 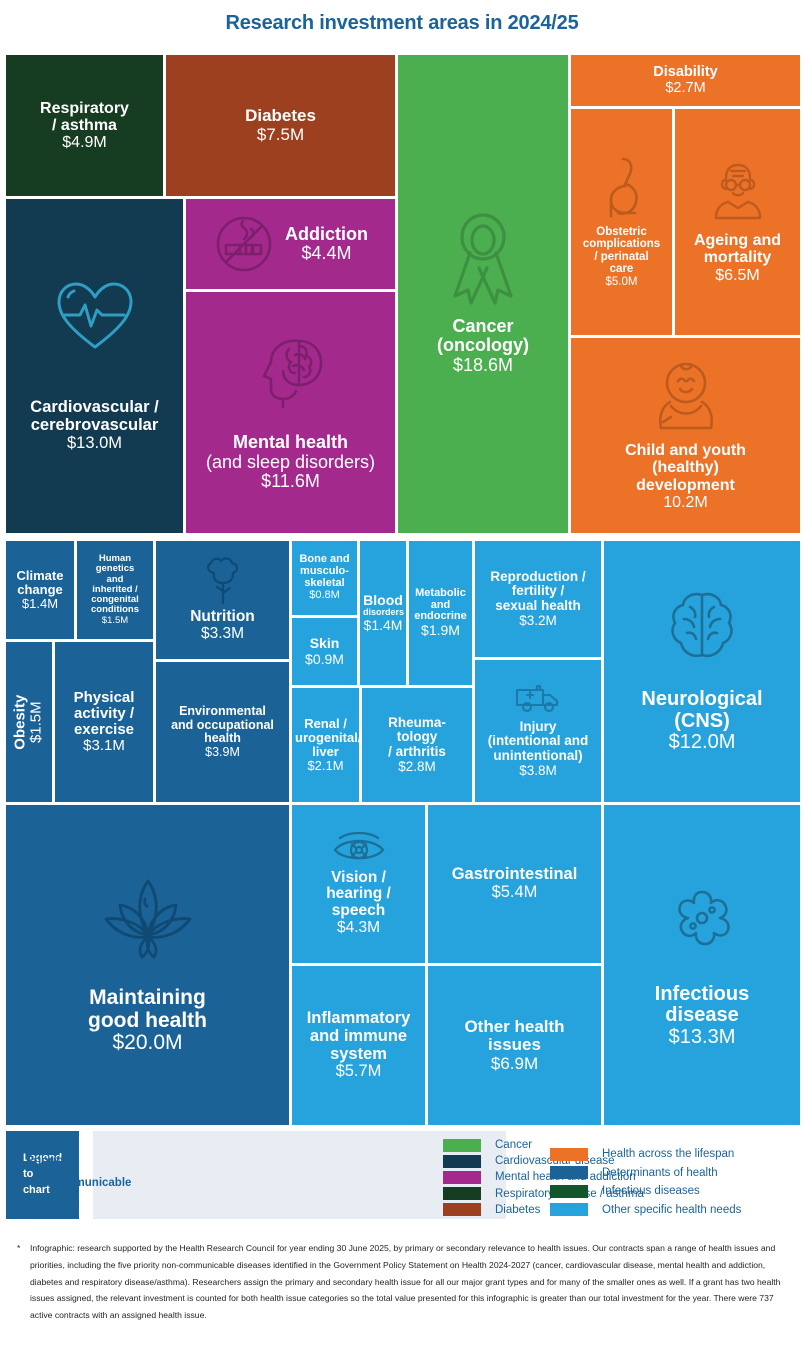 I want to click on tile-label: Rheuma-tology / arthritis, so click(x=417, y=736).